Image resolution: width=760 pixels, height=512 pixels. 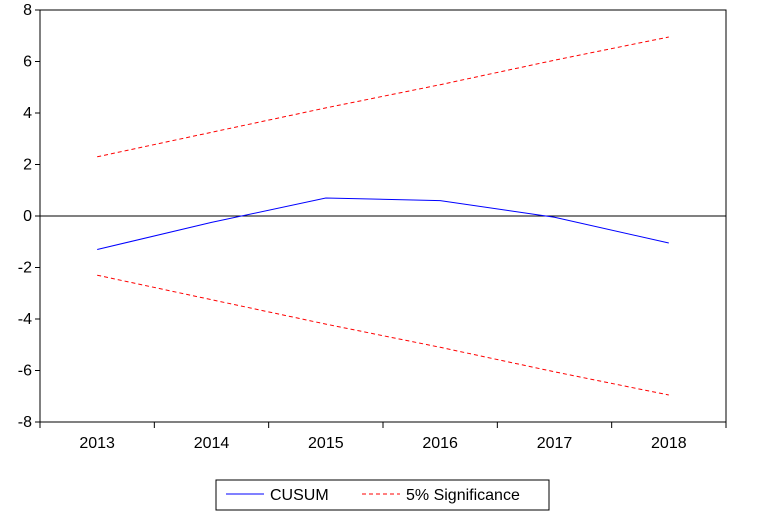 I want to click on y-tick-label: -4, so click(x=25, y=319).